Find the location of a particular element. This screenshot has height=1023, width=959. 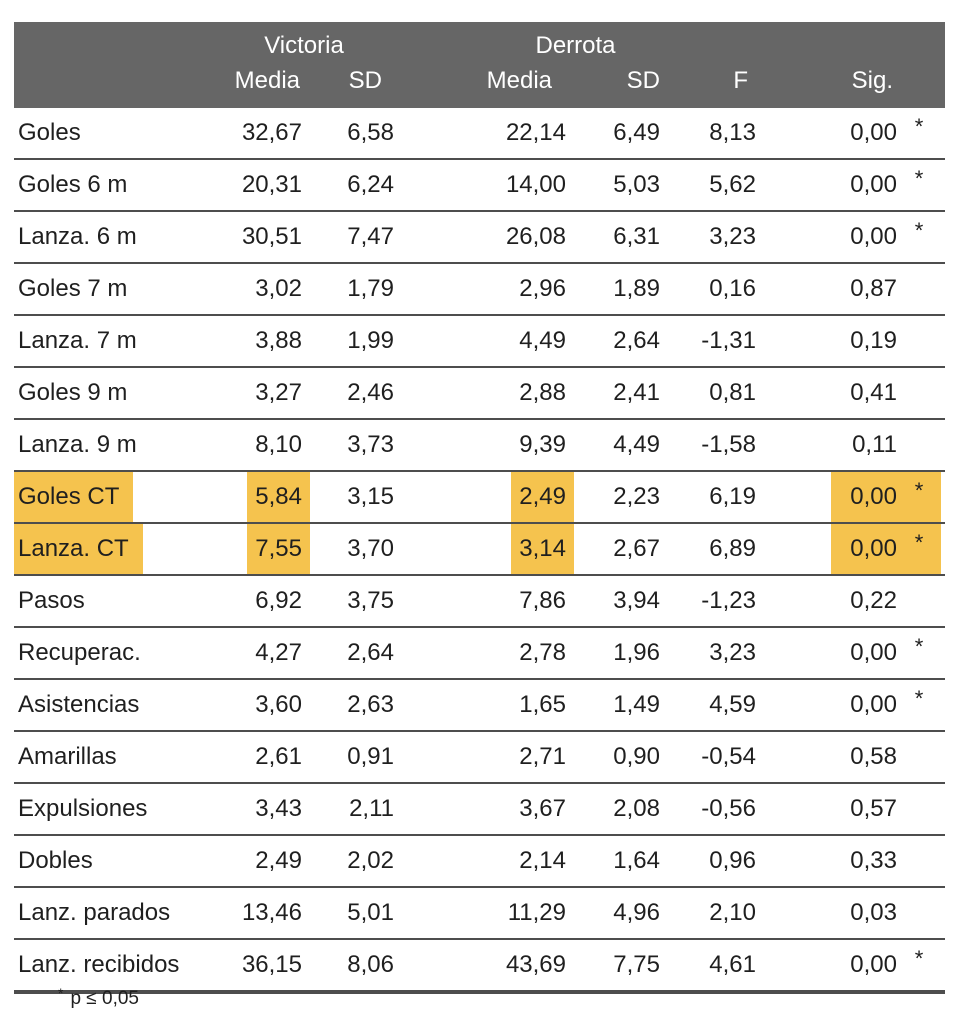

cell-media-victoria: 3,27 is located at coordinates (258, 393).